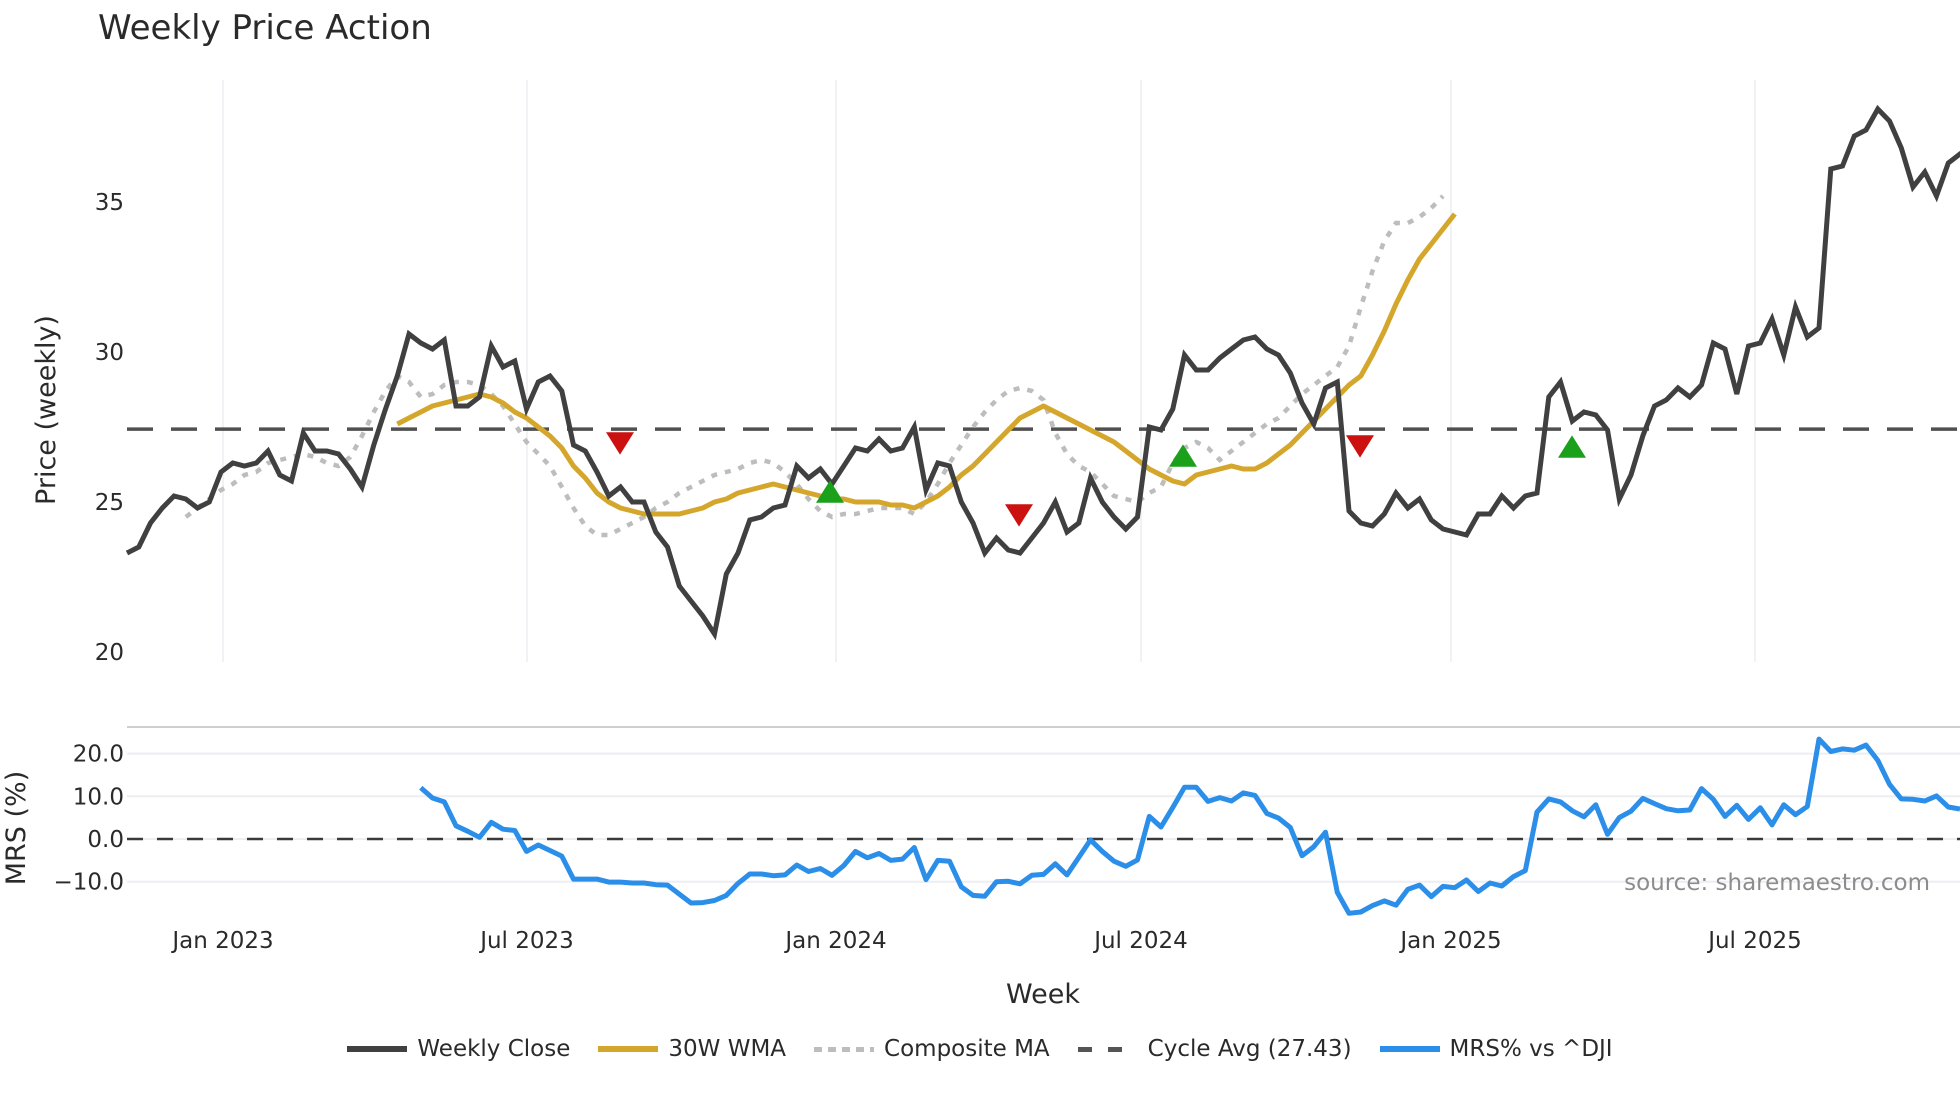 The height and width of the screenshot is (1102, 1960). Describe the element at coordinates (221, 941) in the screenshot. I see `x-tick: Jan 2023` at that location.